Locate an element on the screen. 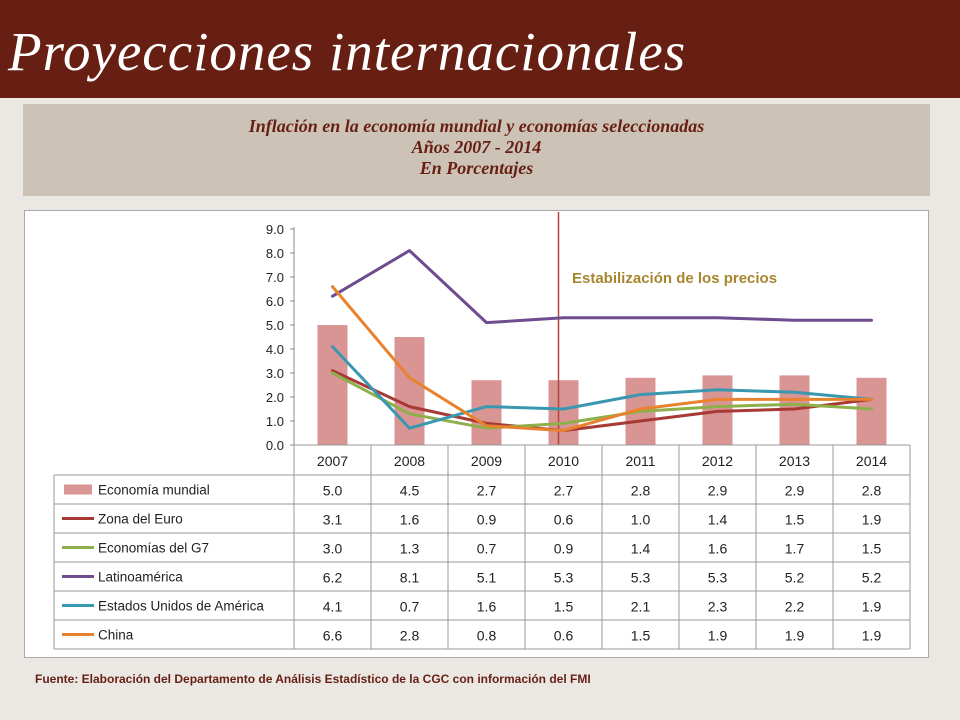 Image resolution: width=960 pixels, height=720 pixels. data-label: 5.0 is located at coordinates (333, 491).